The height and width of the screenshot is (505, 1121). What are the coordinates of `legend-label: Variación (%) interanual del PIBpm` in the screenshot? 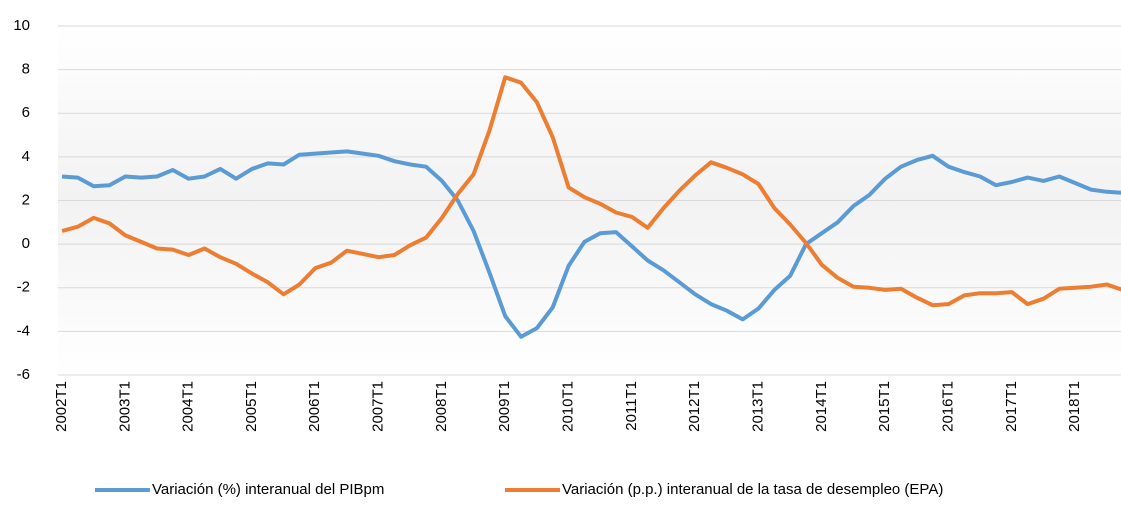 It's located at (268, 489).